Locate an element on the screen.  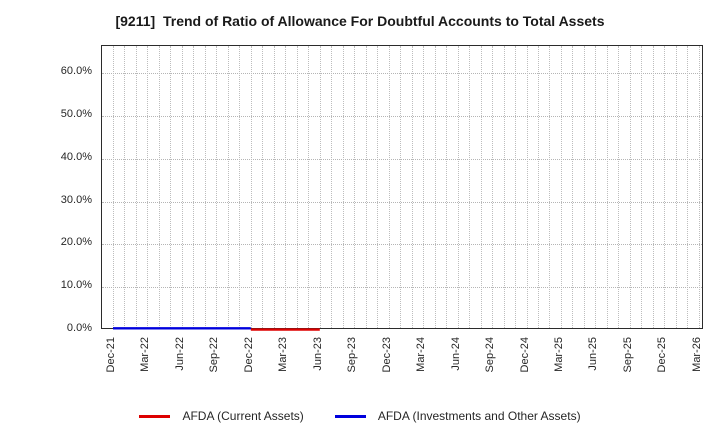
x-axis-tick-label: Mar-23 is located at coordinates (283, 354).